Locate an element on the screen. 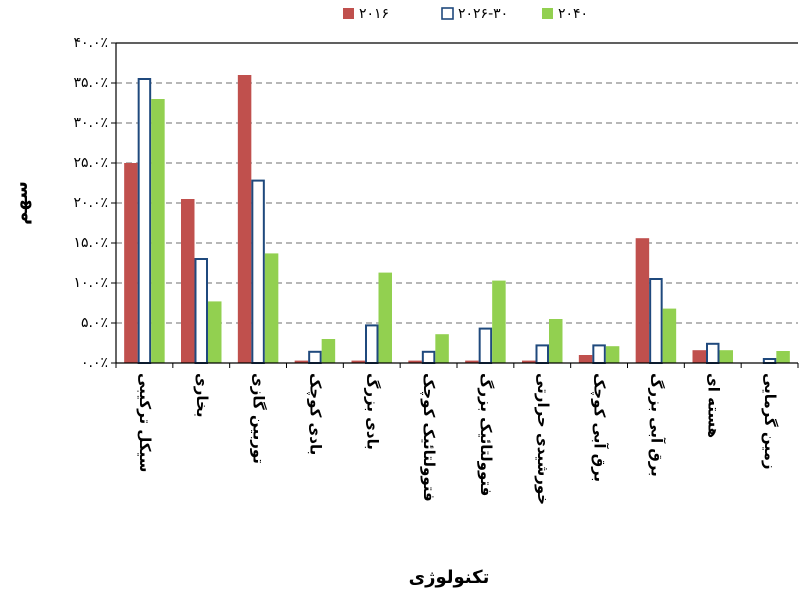  x-category-label: بادی کوچک is located at coordinates (314, 414).